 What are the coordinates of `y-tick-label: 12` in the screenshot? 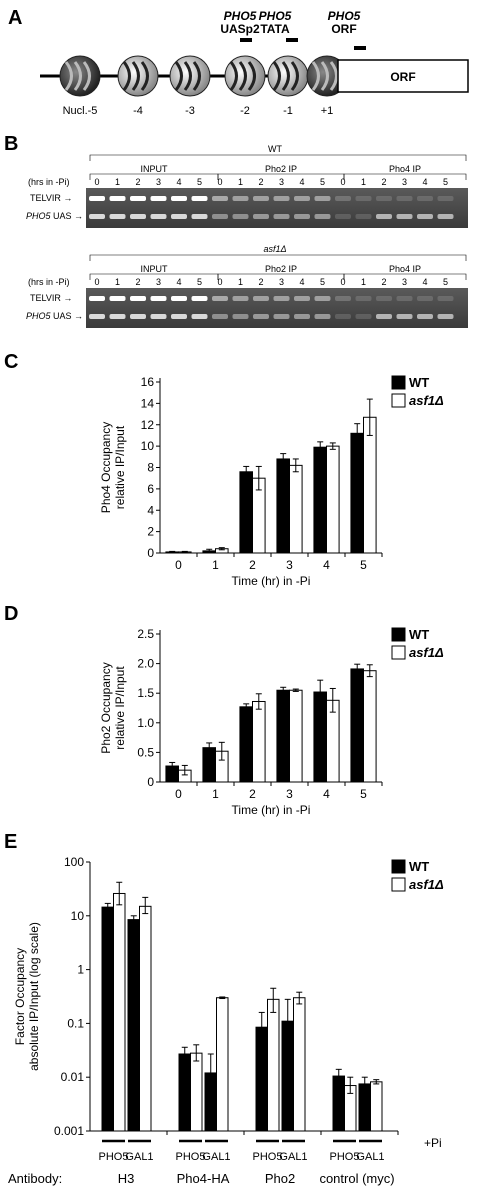 It's located at (148, 425).